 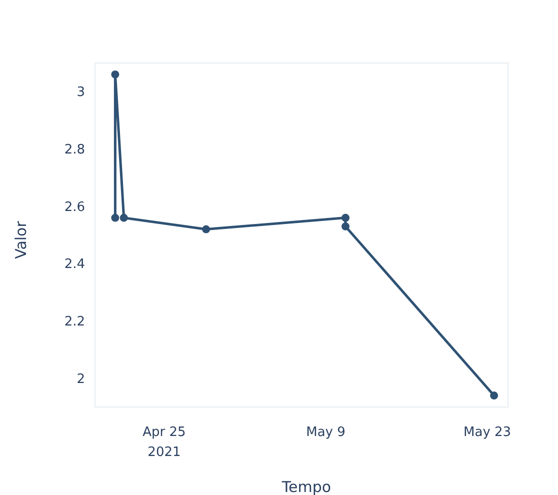 What do you see at coordinates (80, 92) in the screenshot?
I see `y-tick-label: 3` at bounding box center [80, 92].